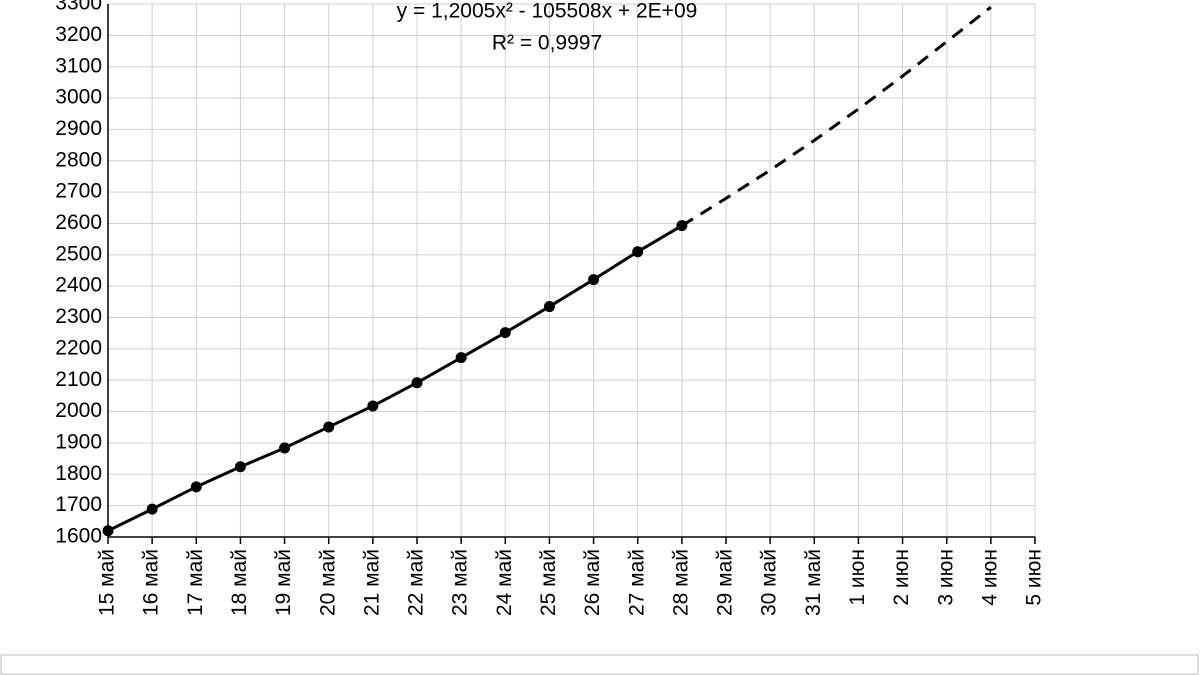  Describe the element at coordinates (548, 582) in the screenshot. I see `x-tick-label: 25 май` at that location.